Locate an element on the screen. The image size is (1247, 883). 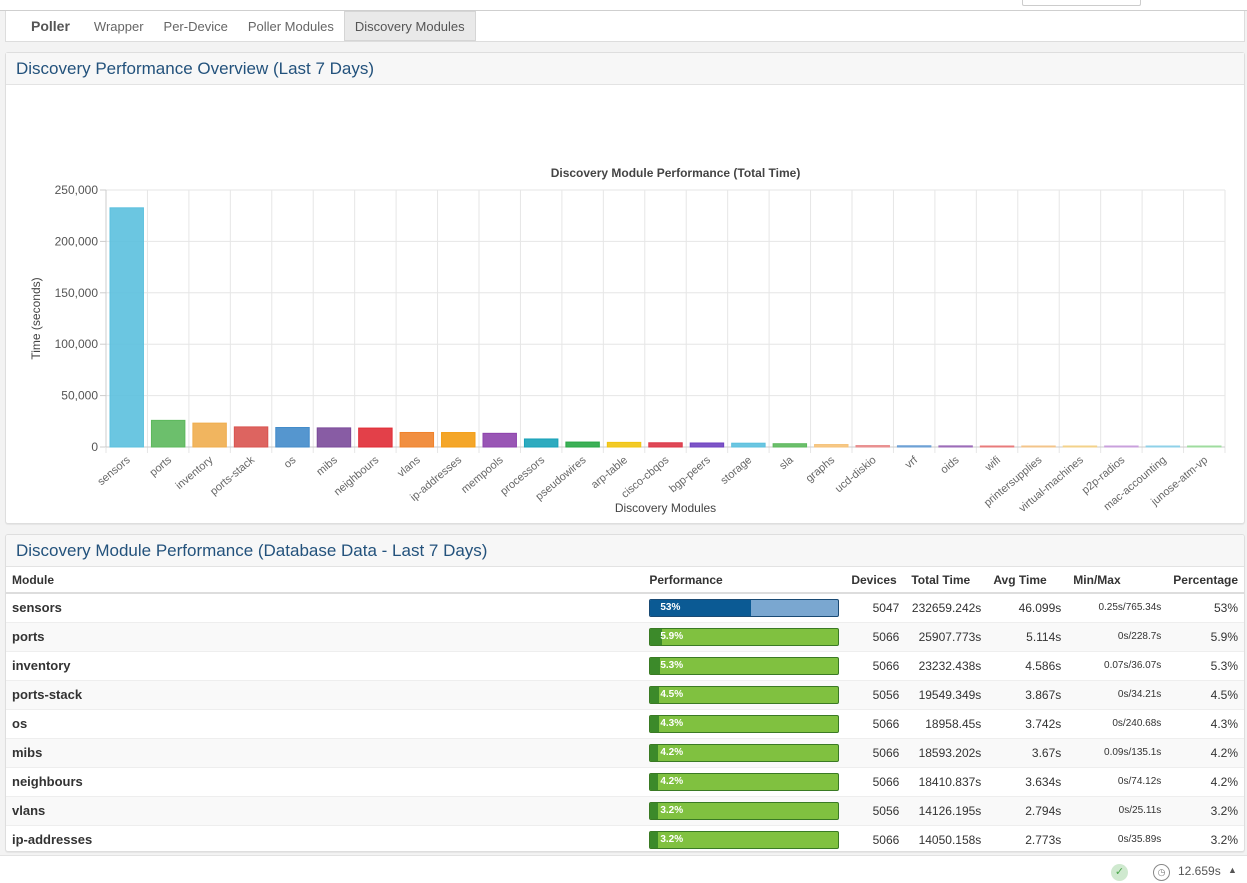
percentage: 53% is located at coordinates (1205, 607).